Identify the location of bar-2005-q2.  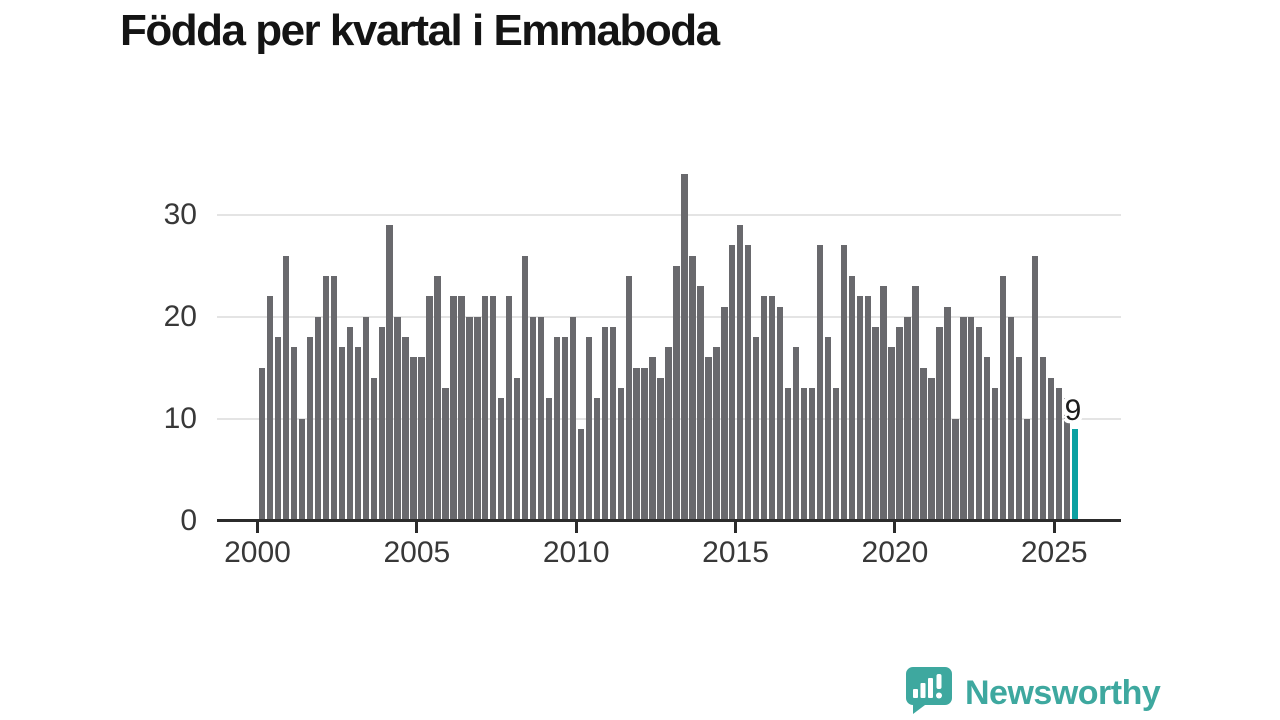
(429, 408).